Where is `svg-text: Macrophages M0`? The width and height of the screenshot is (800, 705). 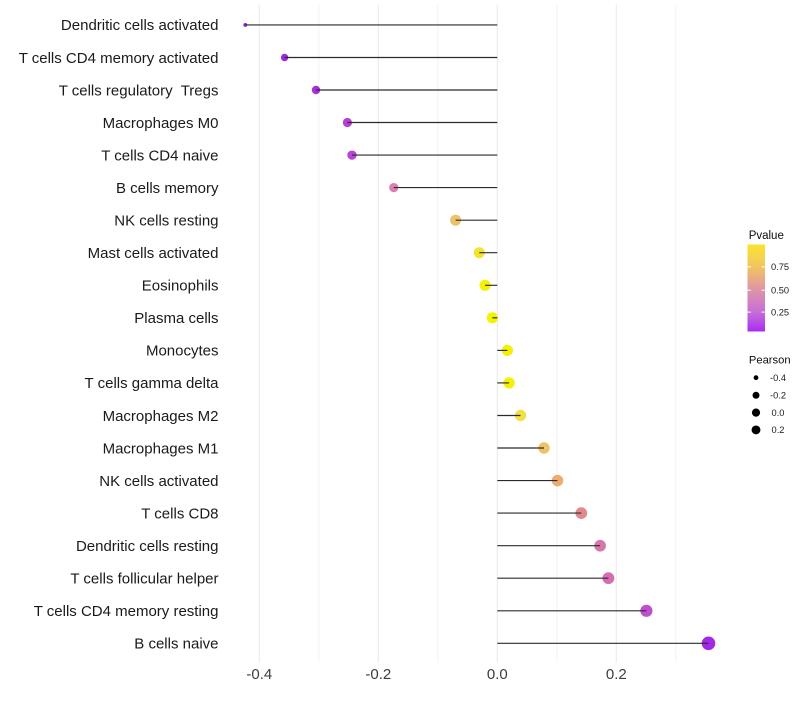 svg-text: Macrophages M0 is located at coordinates (161, 123).